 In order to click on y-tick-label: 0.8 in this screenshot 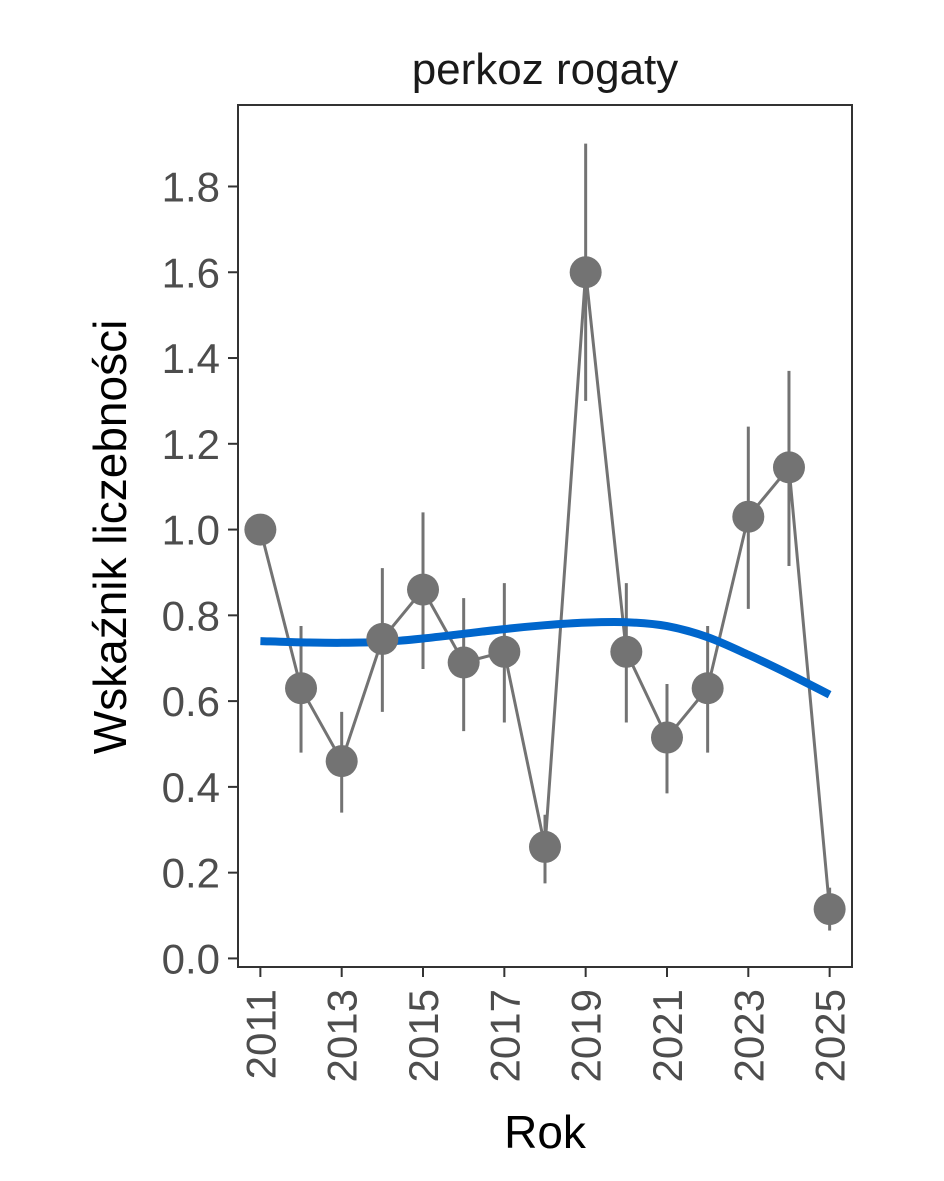, I will do `click(191, 615)`.